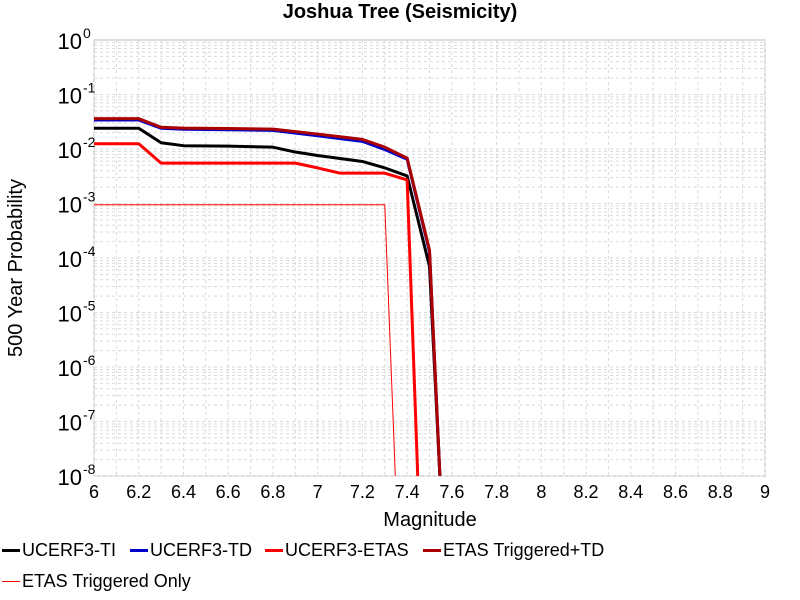 Image resolution: width=800 pixels, height=600 pixels. I want to click on legend-item-ucerf3-td: UCERF3-TD, so click(191, 550).